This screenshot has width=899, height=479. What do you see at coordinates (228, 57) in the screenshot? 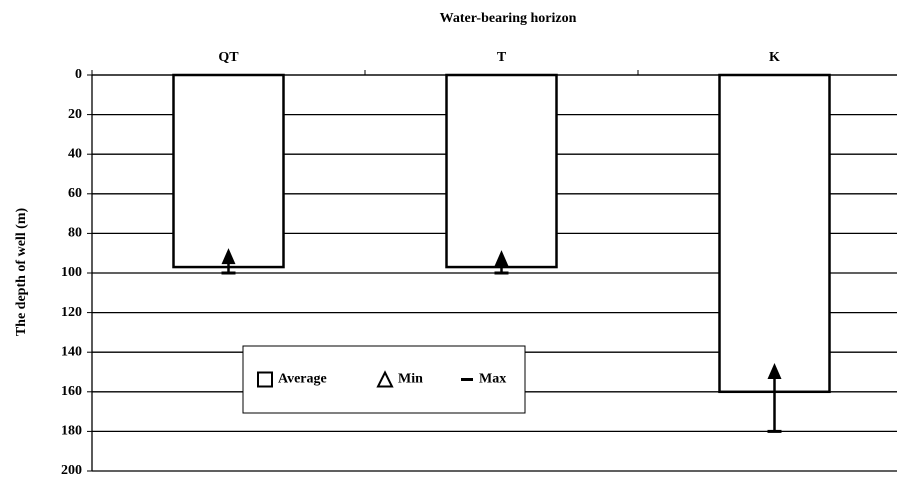
I see `x-tick-label: QT` at bounding box center [228, 57].